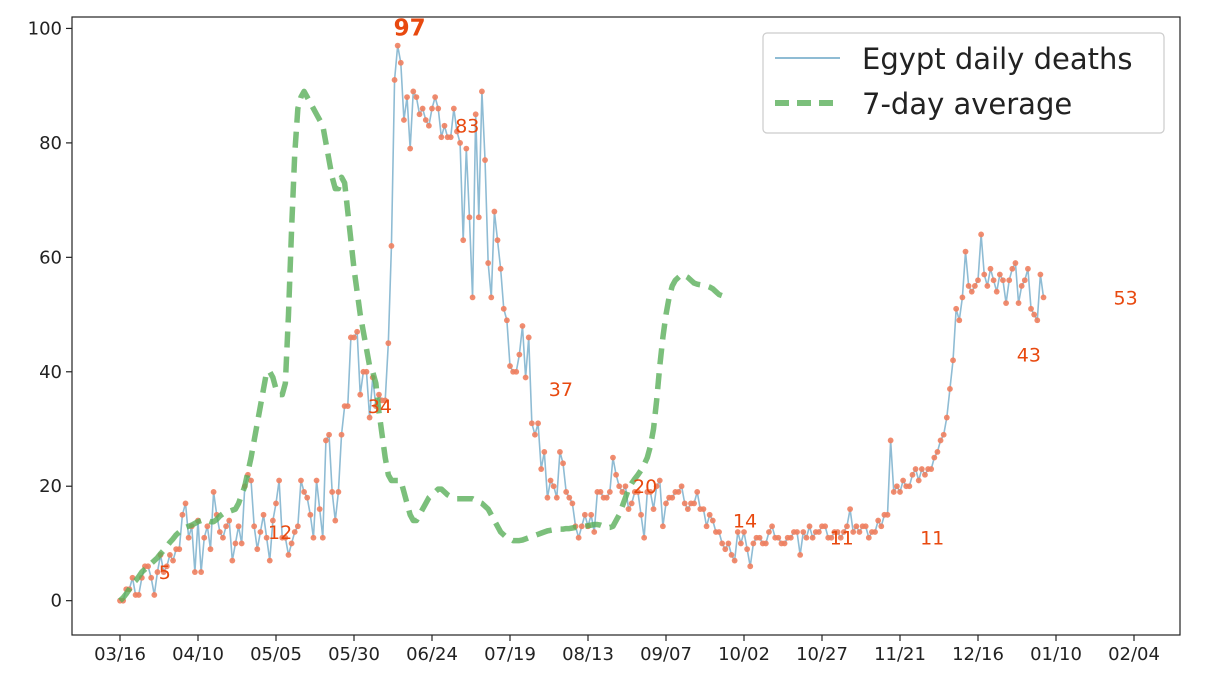 Image resolution: width=1214 pixels, height=673 pixels. Describe the element at coordinates (50, 486) in the screenshot. I see `y-tick-label: 20` at that location.